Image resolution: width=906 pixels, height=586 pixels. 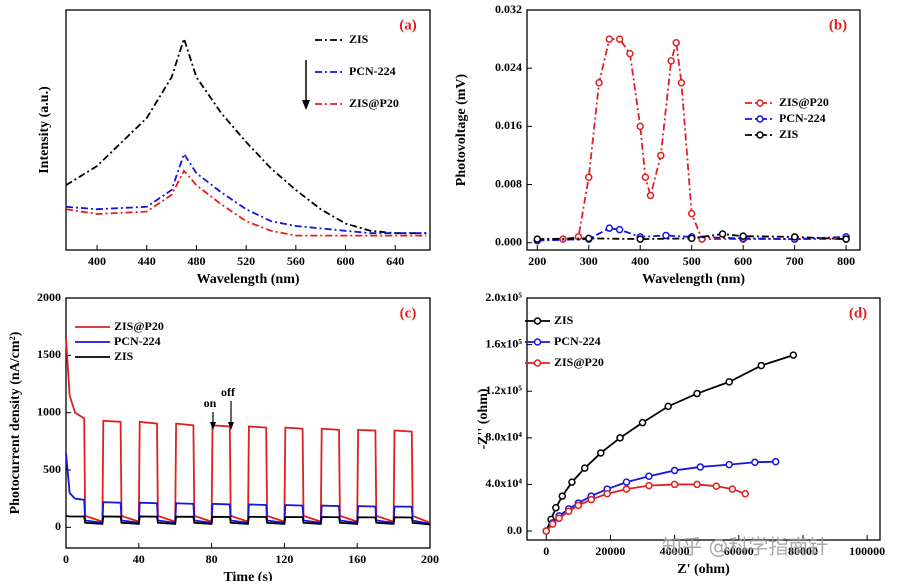 What do you see at coordinates (395, 261) in the screenshot?
I see `x-tick-label: 640` at bounding box center [395, 261].